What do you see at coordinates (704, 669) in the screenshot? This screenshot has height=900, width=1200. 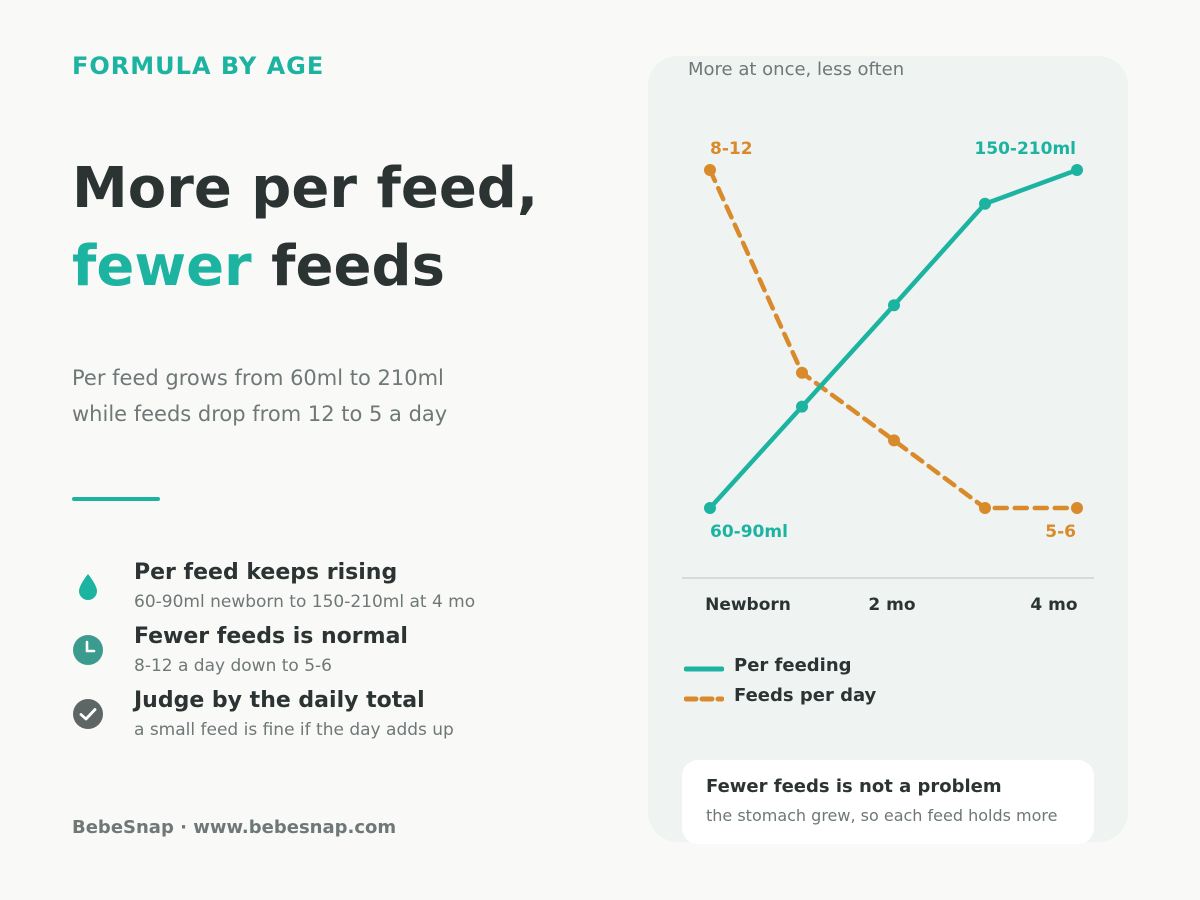 I see `legend-swatch-solid` at bounding box center [704, 669].